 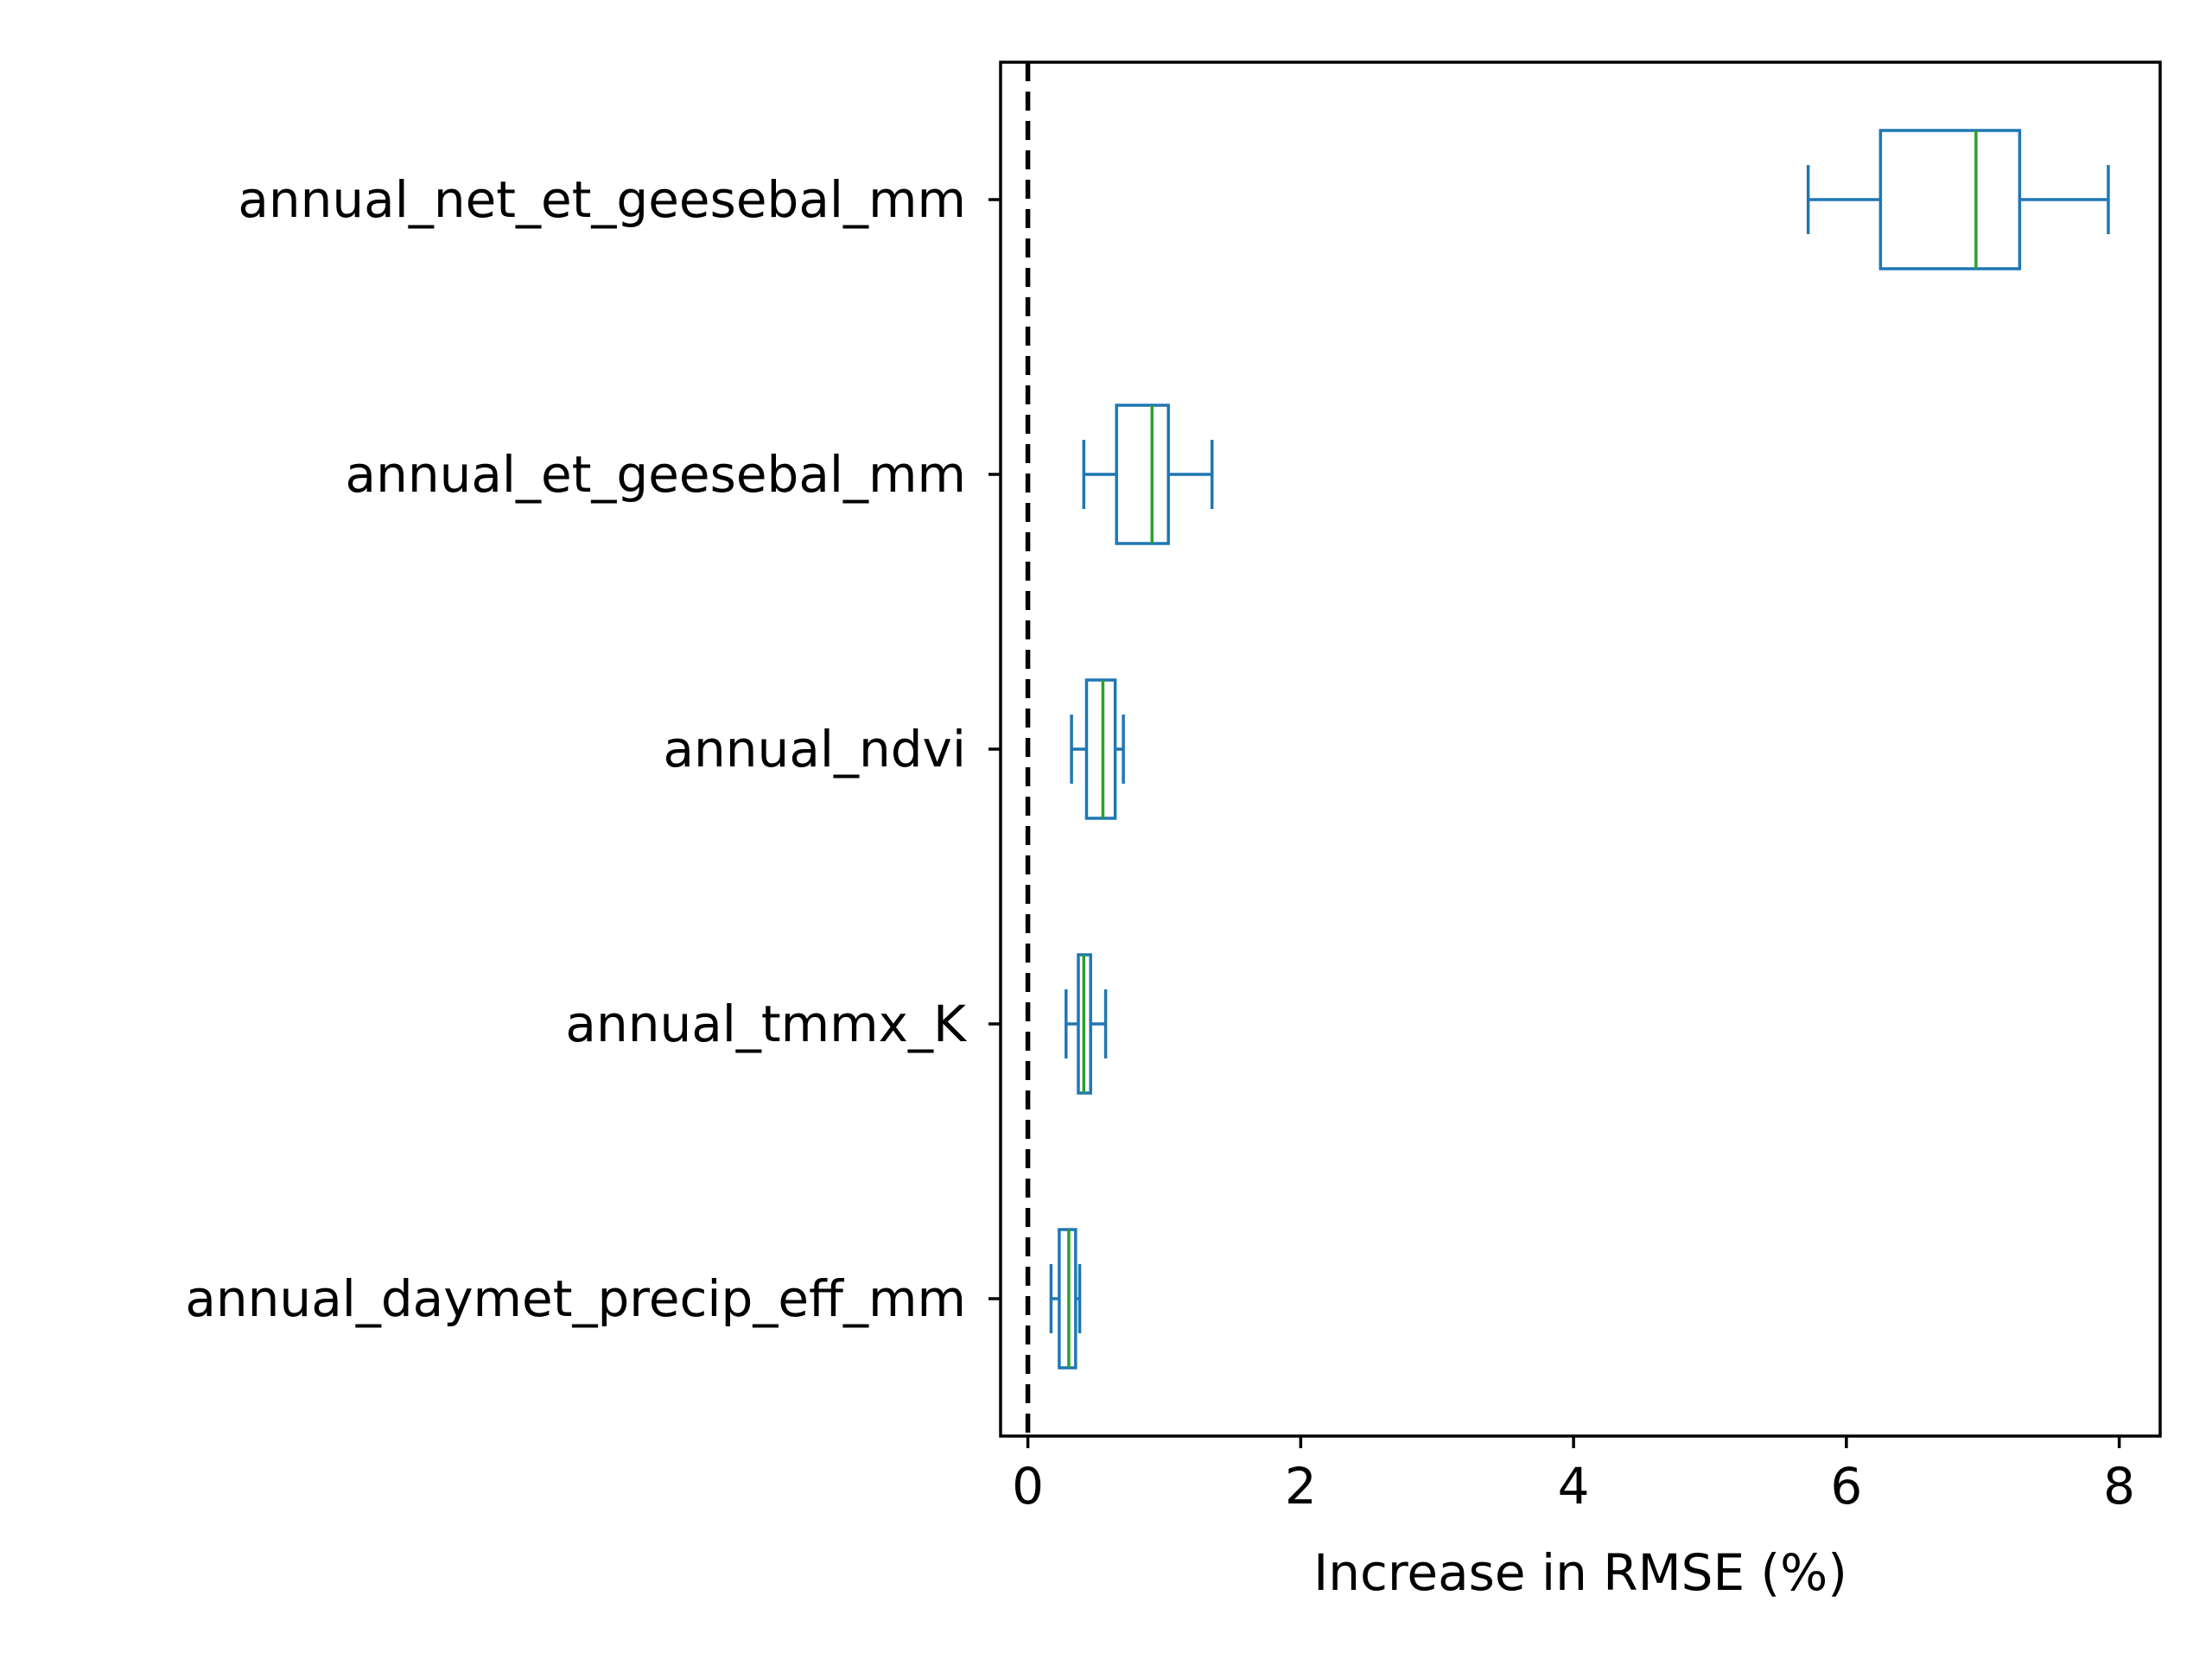 I want to click on x-axis: 0 2 4 6 8, so click(x=1573, y=1476).